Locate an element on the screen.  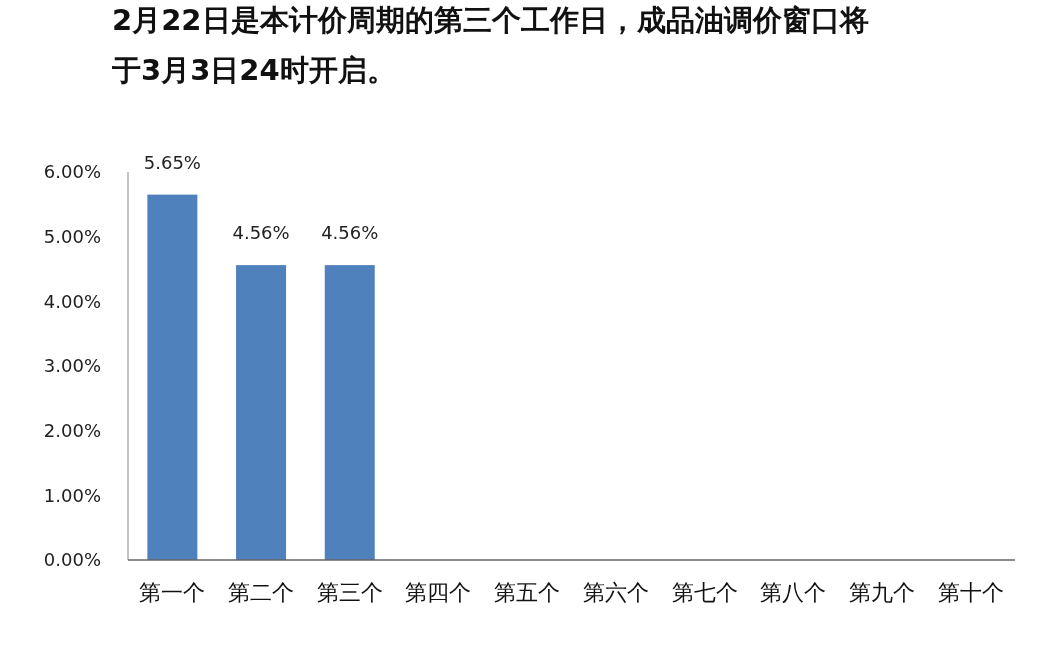
x-tick-label: 第五个 is located at coordinates (527, 592).